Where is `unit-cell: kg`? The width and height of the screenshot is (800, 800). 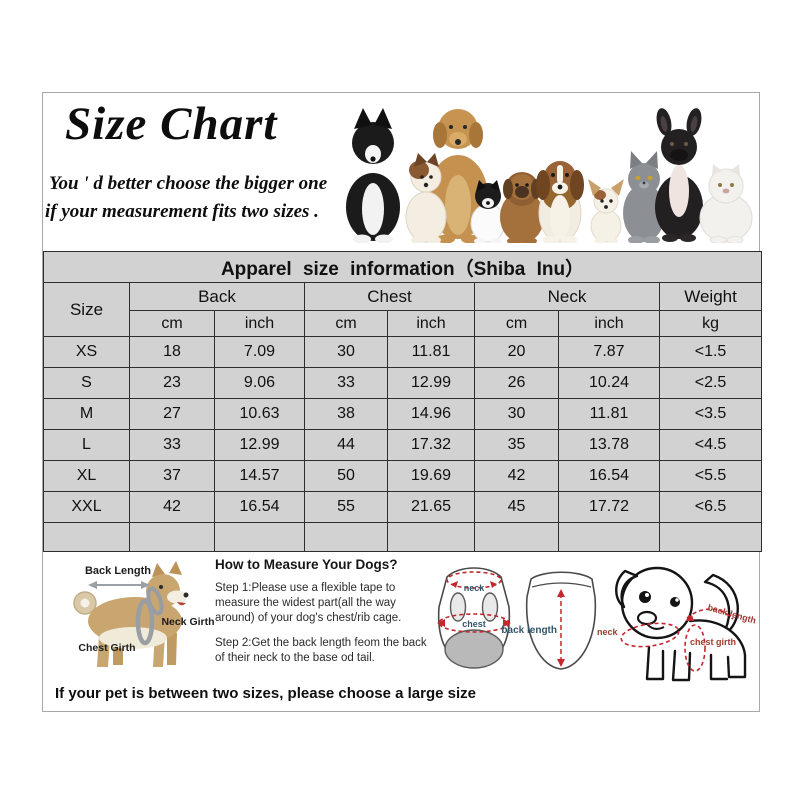
unit-cell: kg is located at coordinates (710, 323).